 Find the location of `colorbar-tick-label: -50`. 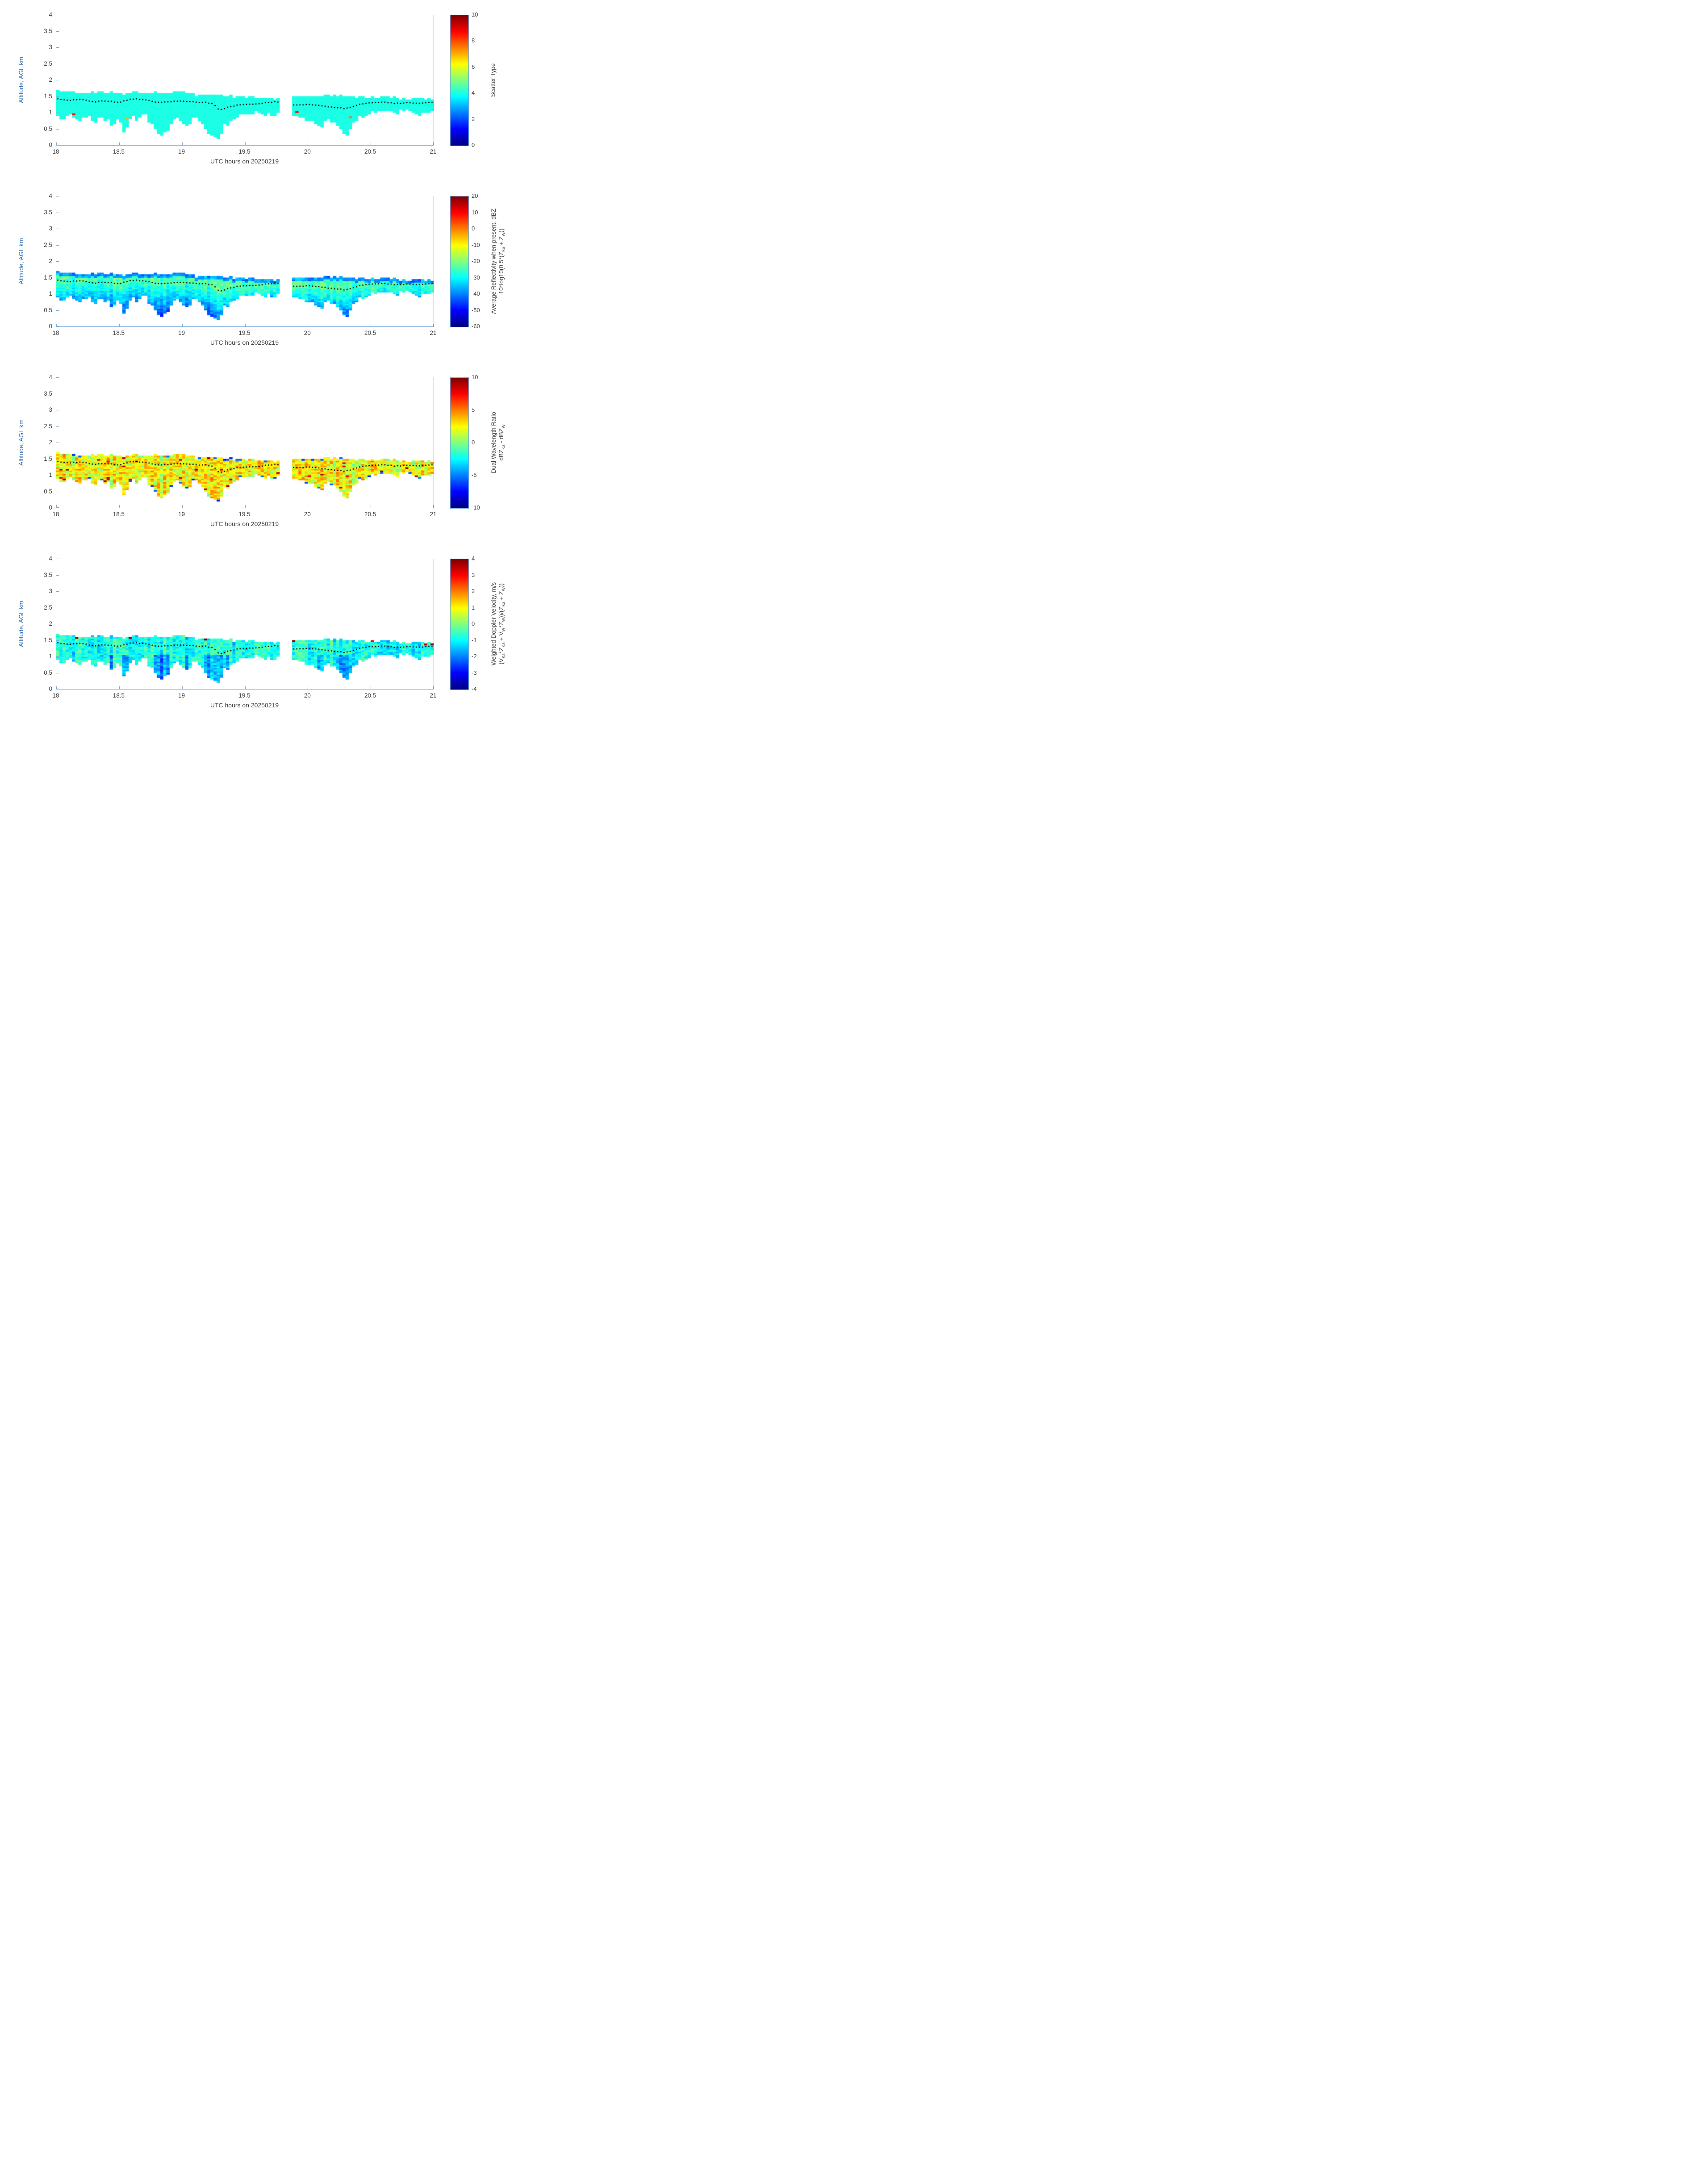

colorbar-tick-label: -50 is located at coordinates (476, 309).